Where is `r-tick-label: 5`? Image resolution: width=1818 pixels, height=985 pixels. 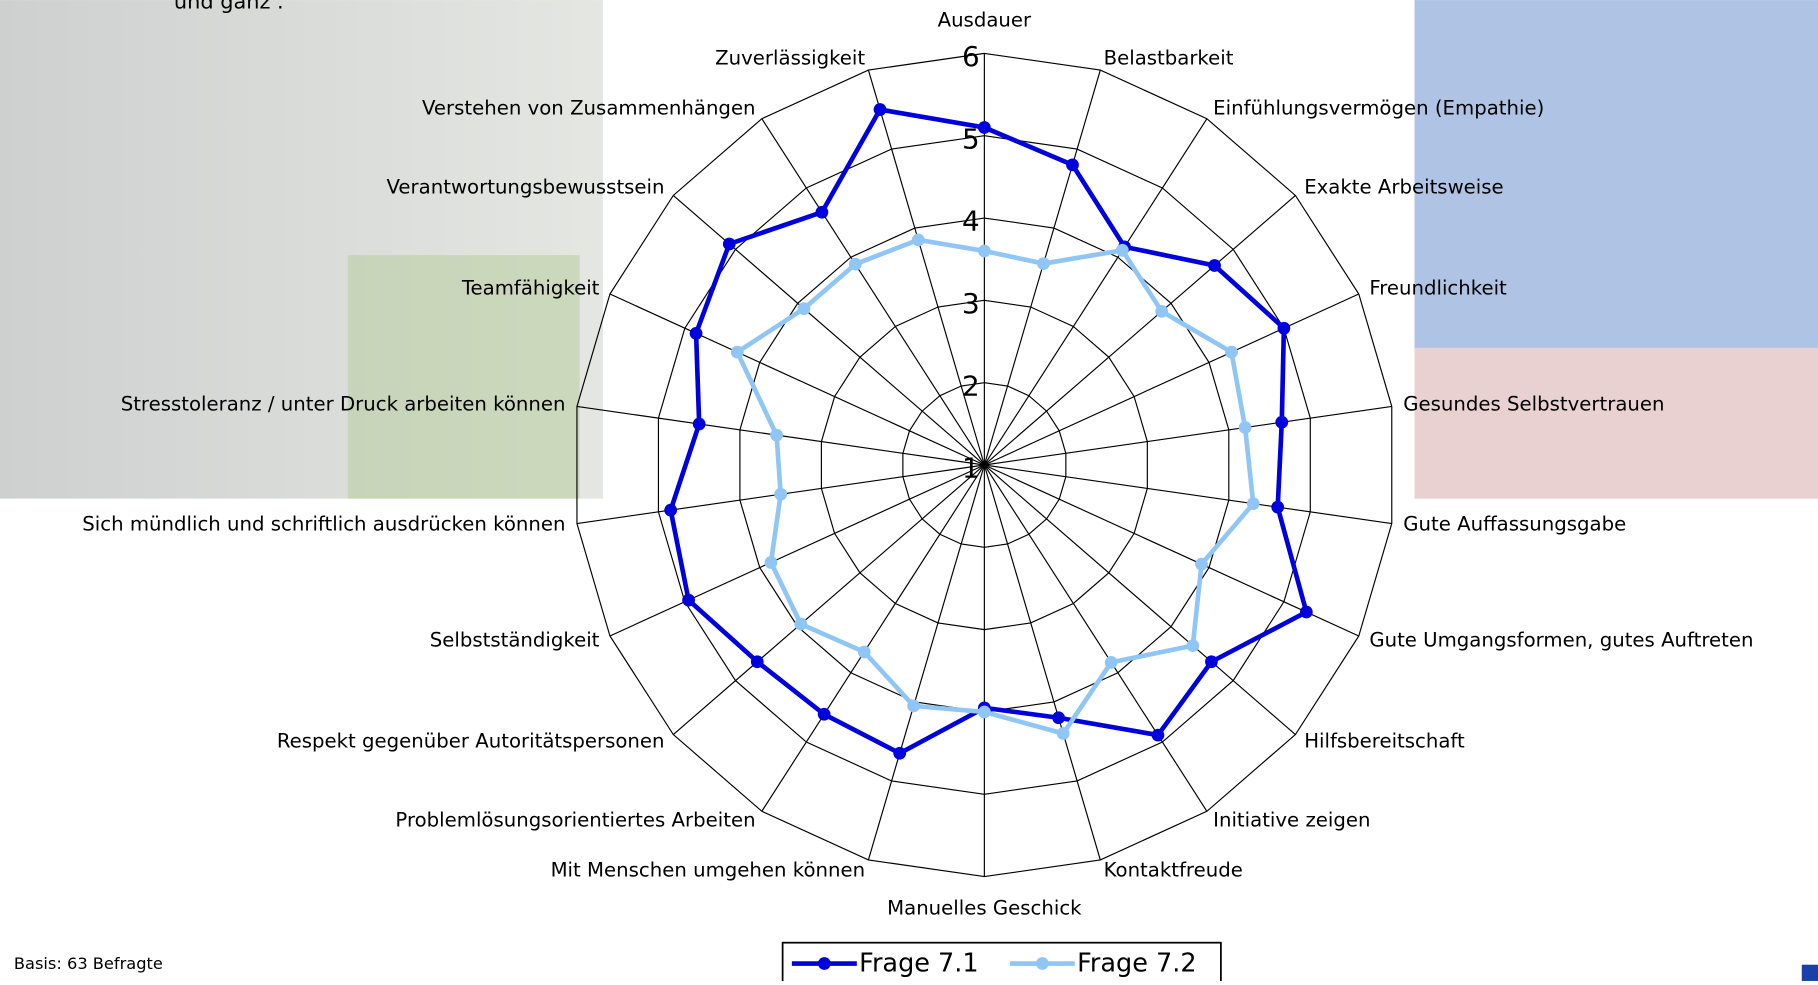
r-tick-label: 5 is located at coordinates (971, 138).